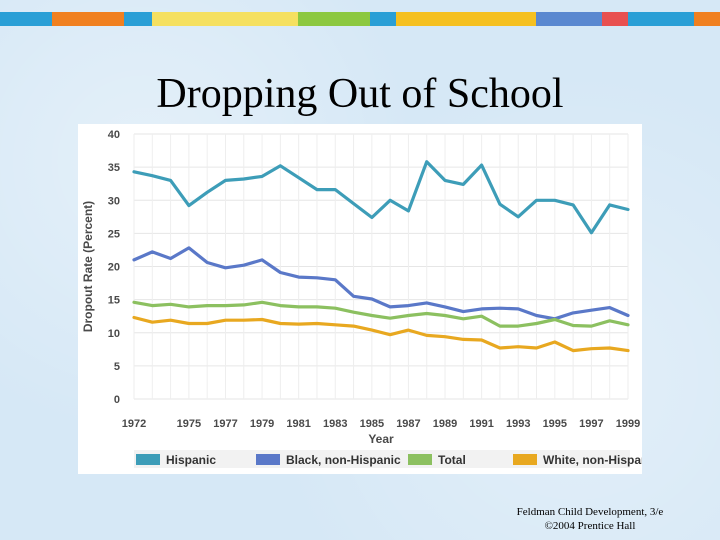  I want to click on legend-label: Hispanic, so click(191, 460).